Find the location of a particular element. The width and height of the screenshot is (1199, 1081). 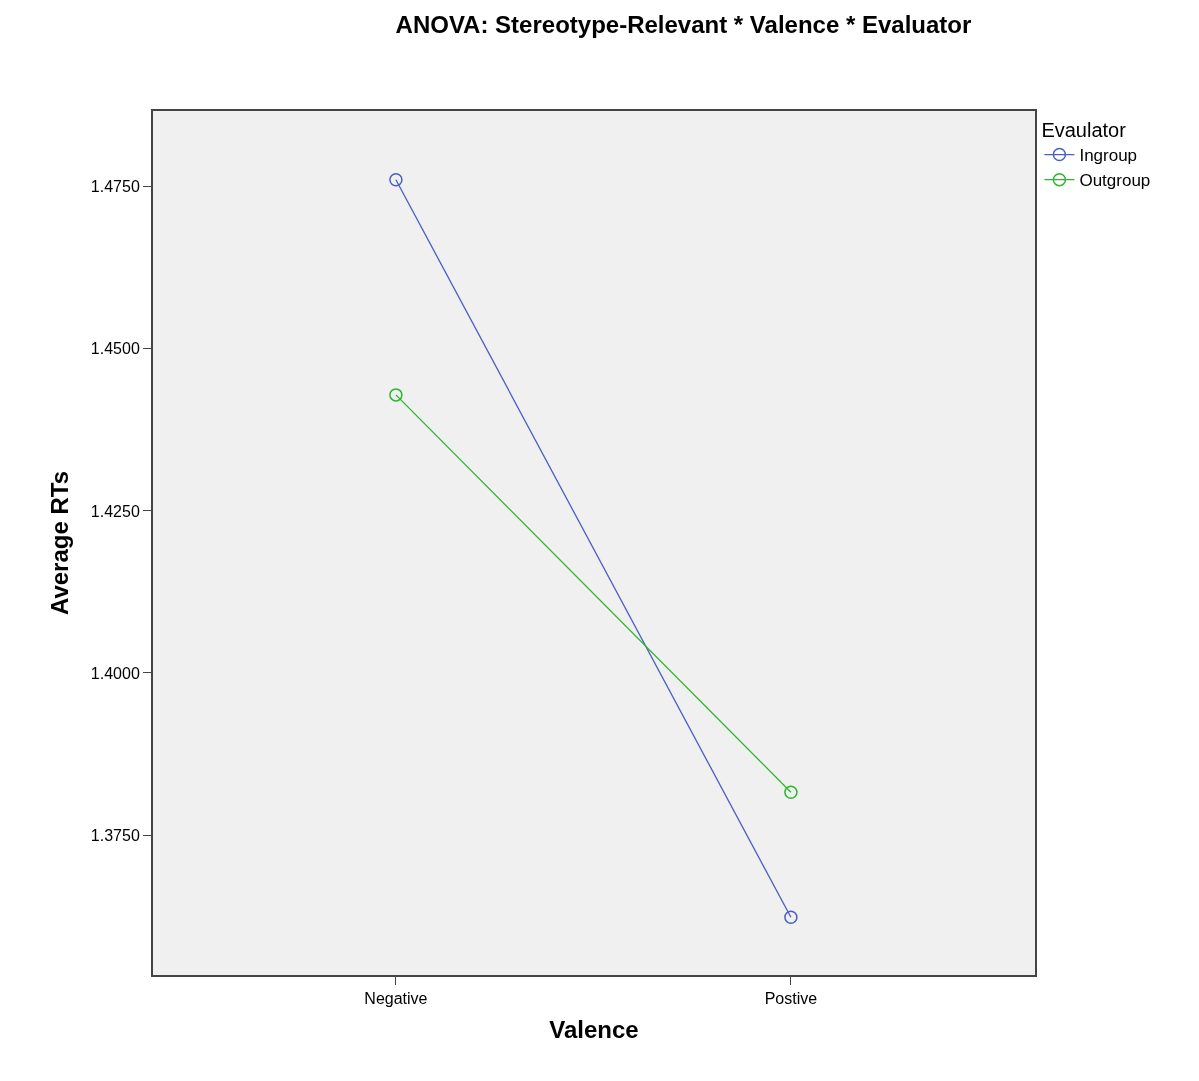

y-tick-label: 1.4500 is located at coordinates (115, 349).